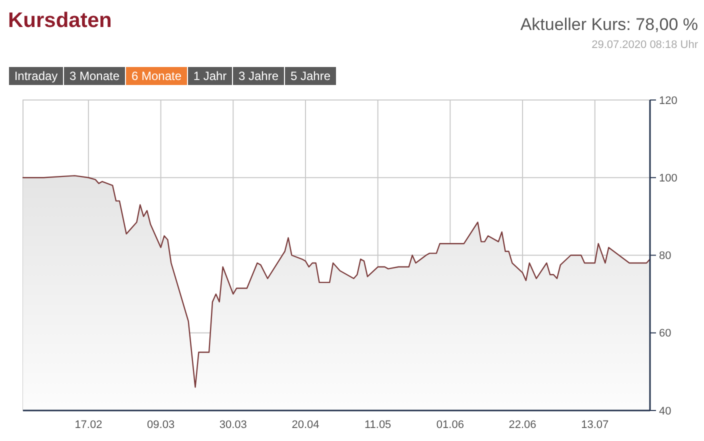 The image size is (704, 441). What do you see at coordinates (665, 256) in the screenshot?
I see `y-tick-label: 80` at bounding box center [665, 256].